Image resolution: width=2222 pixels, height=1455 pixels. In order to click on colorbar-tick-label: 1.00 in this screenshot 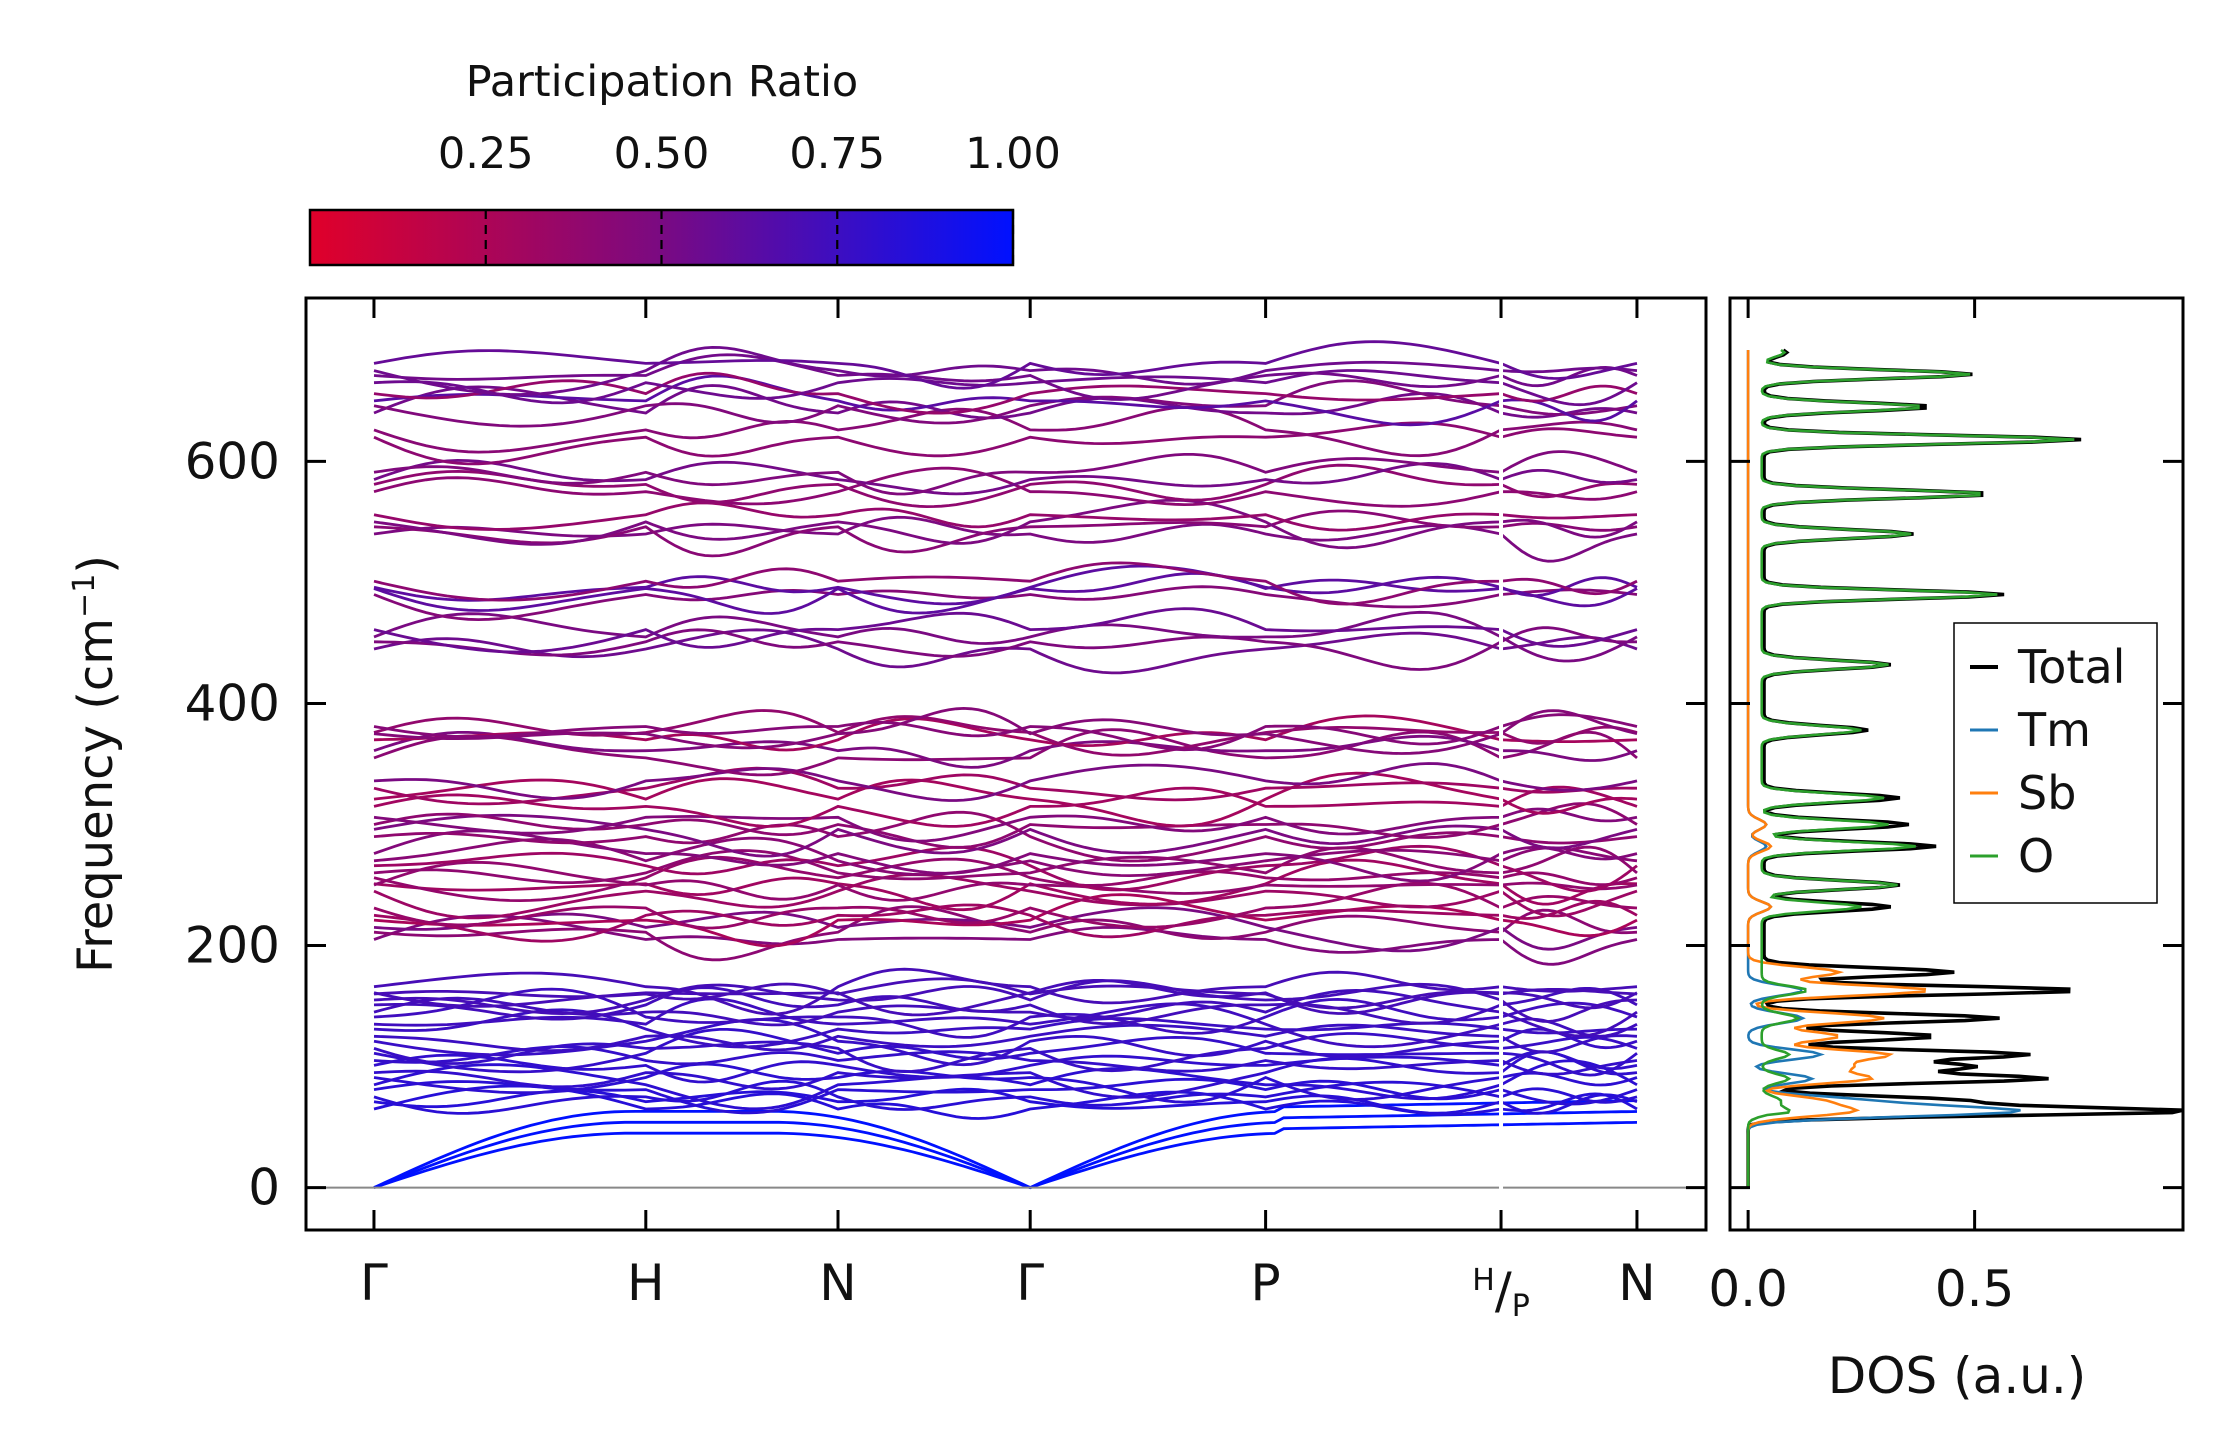, I will do `click(1013, 154)`.